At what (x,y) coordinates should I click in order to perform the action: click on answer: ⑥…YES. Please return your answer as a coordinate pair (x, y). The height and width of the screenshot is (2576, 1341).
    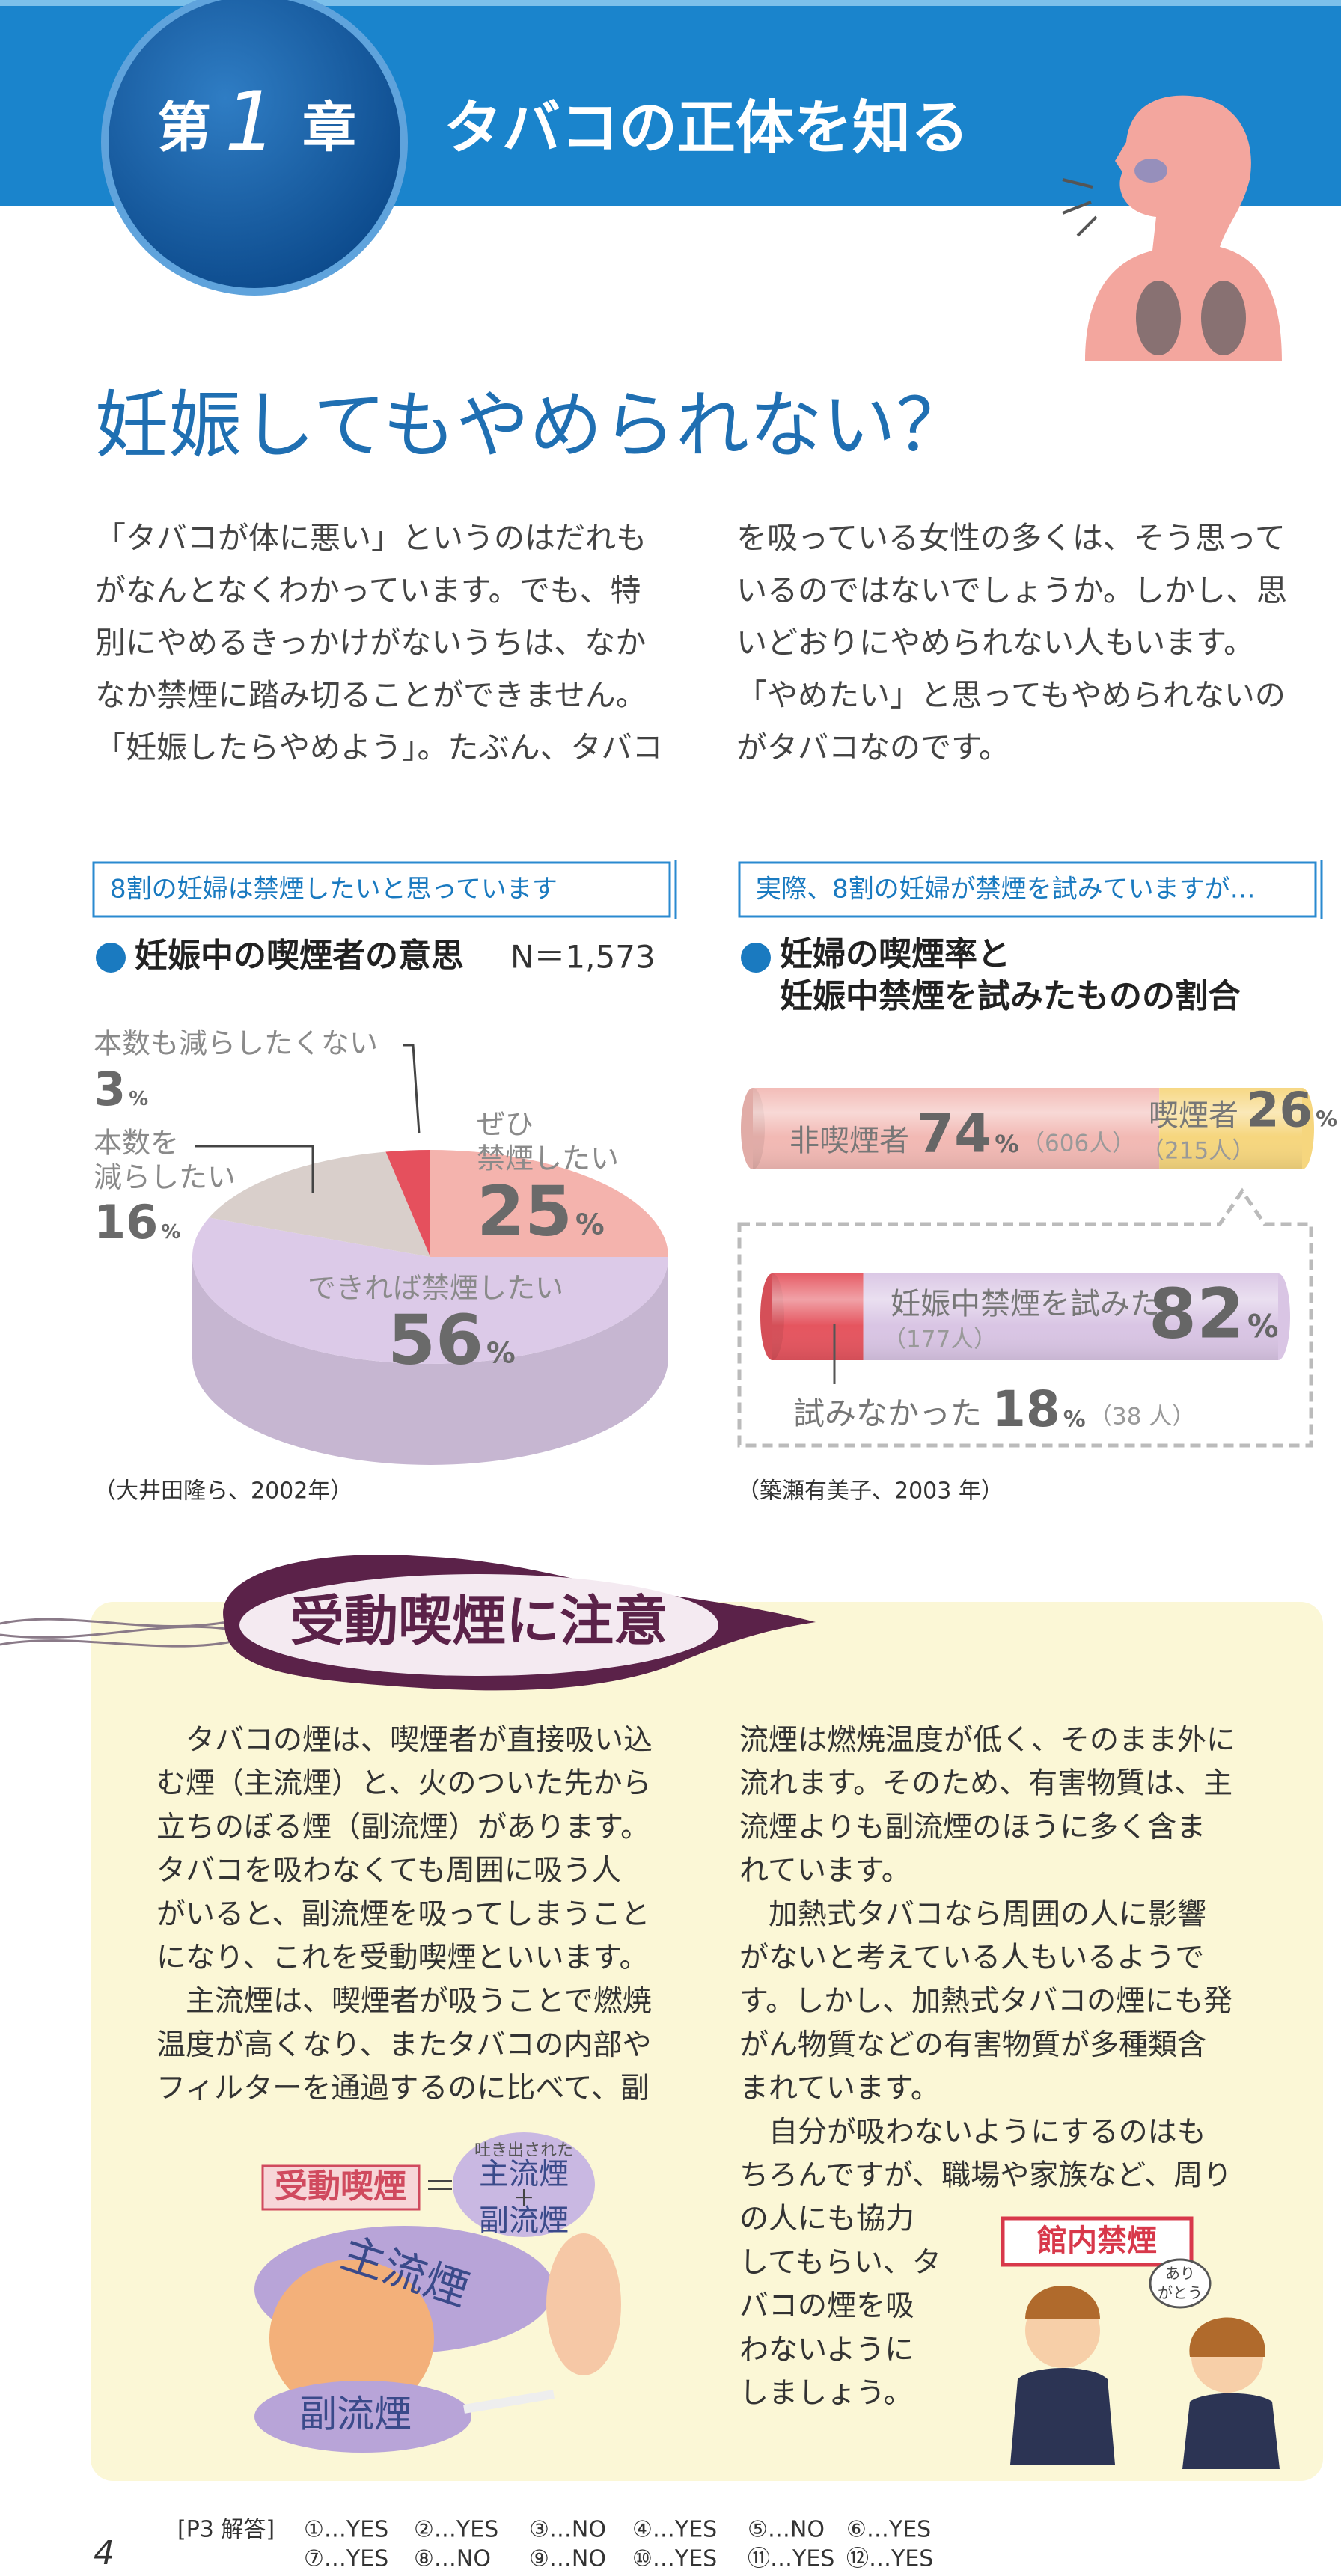
    Looking at the image, I should click on (889, 2530).